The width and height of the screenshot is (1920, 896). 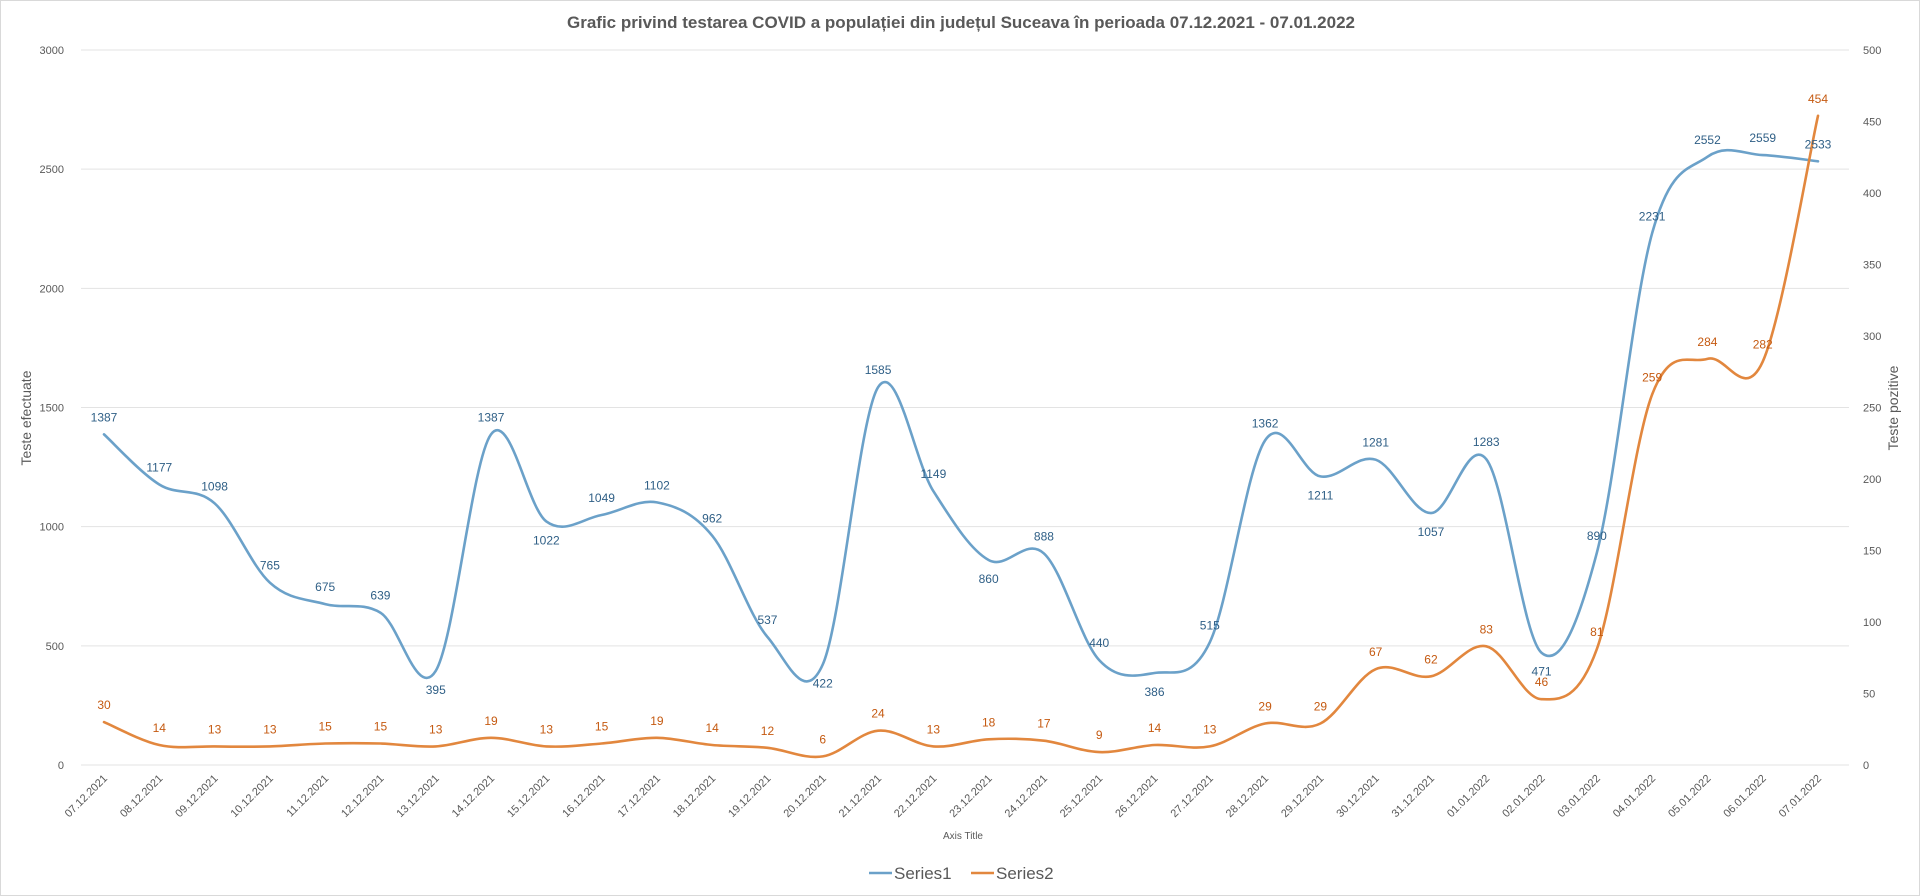 I want to click on data-label-series1: 765, so click(x=270, y=566).